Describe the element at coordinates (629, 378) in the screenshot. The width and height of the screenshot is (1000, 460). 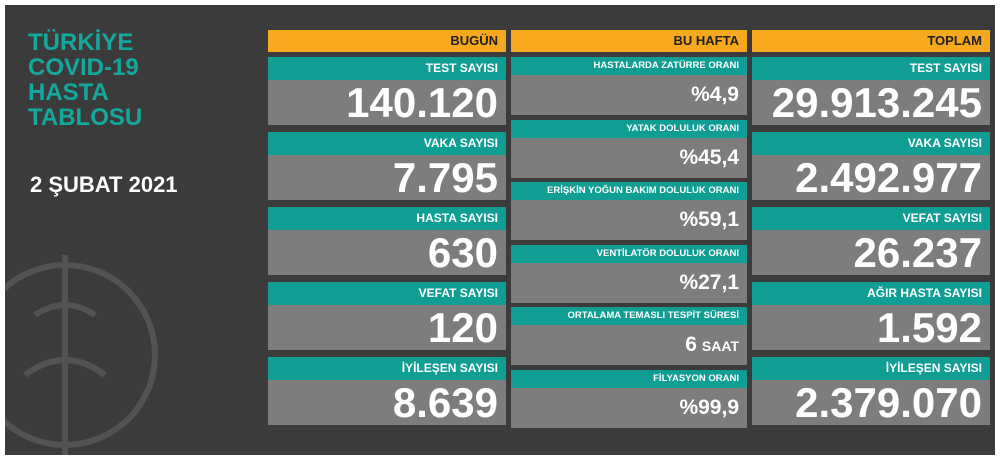
I see `stat-label: FİLYASYON ORANI` at that location.